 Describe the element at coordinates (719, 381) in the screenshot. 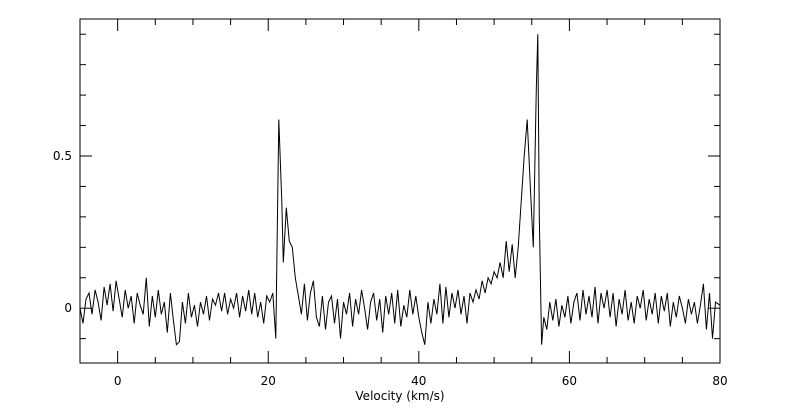

I see `x-tick-label: 80` at that location.